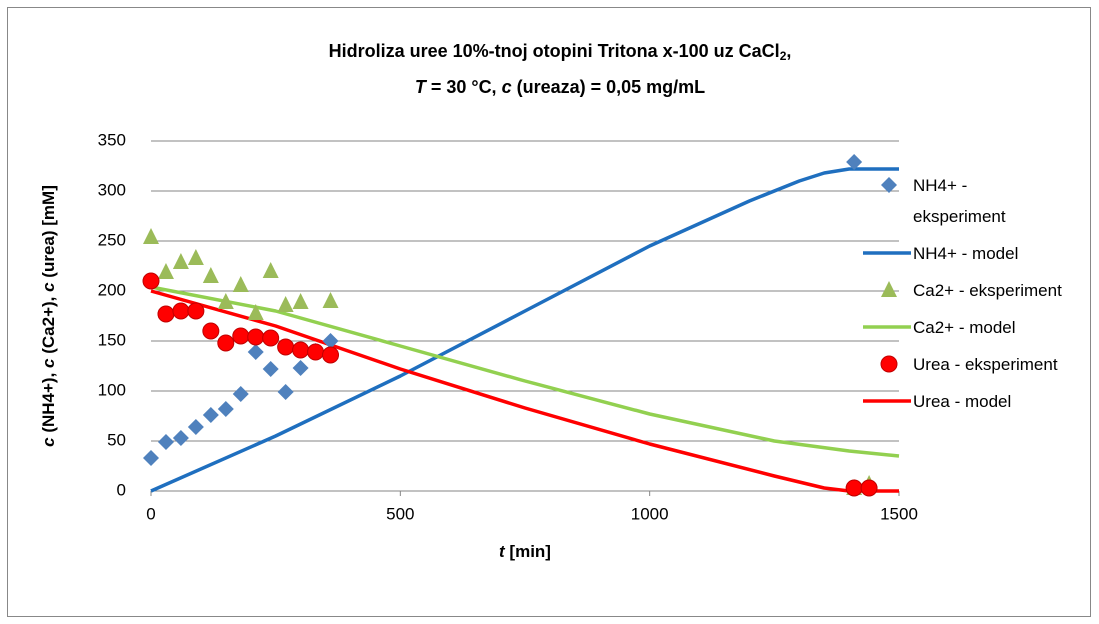 The height and width of the screenshot is (624, 1099). Describe the element at coordinates (48, 316) in the screenshot. I see `y-axis-label: c (NH4+), c (Ca2+), c (urea) [mM]` at that location.